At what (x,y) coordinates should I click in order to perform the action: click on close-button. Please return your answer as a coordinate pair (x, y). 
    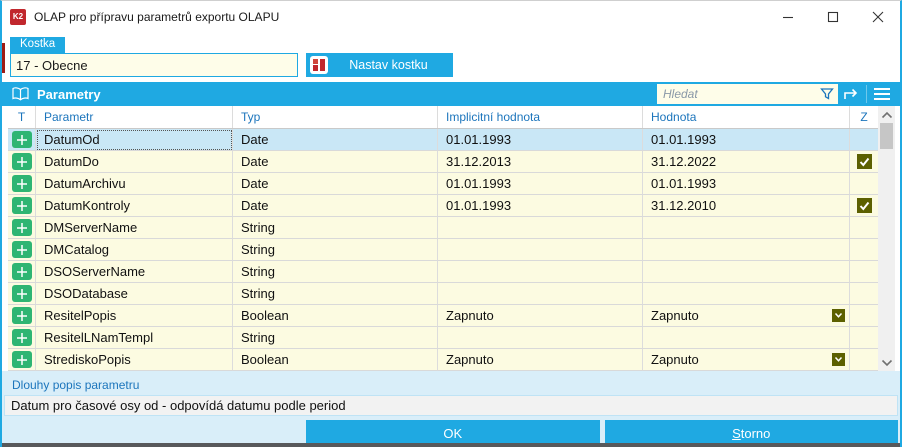
    Looking at the image, I should click on (877, 16).